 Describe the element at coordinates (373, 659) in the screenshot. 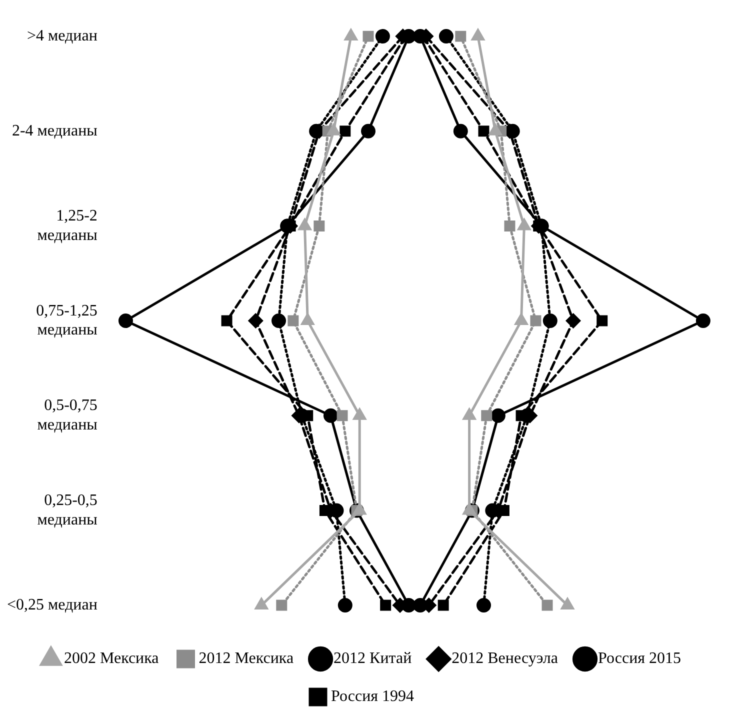

I see `legend-label: 2012 Китай` at that location.